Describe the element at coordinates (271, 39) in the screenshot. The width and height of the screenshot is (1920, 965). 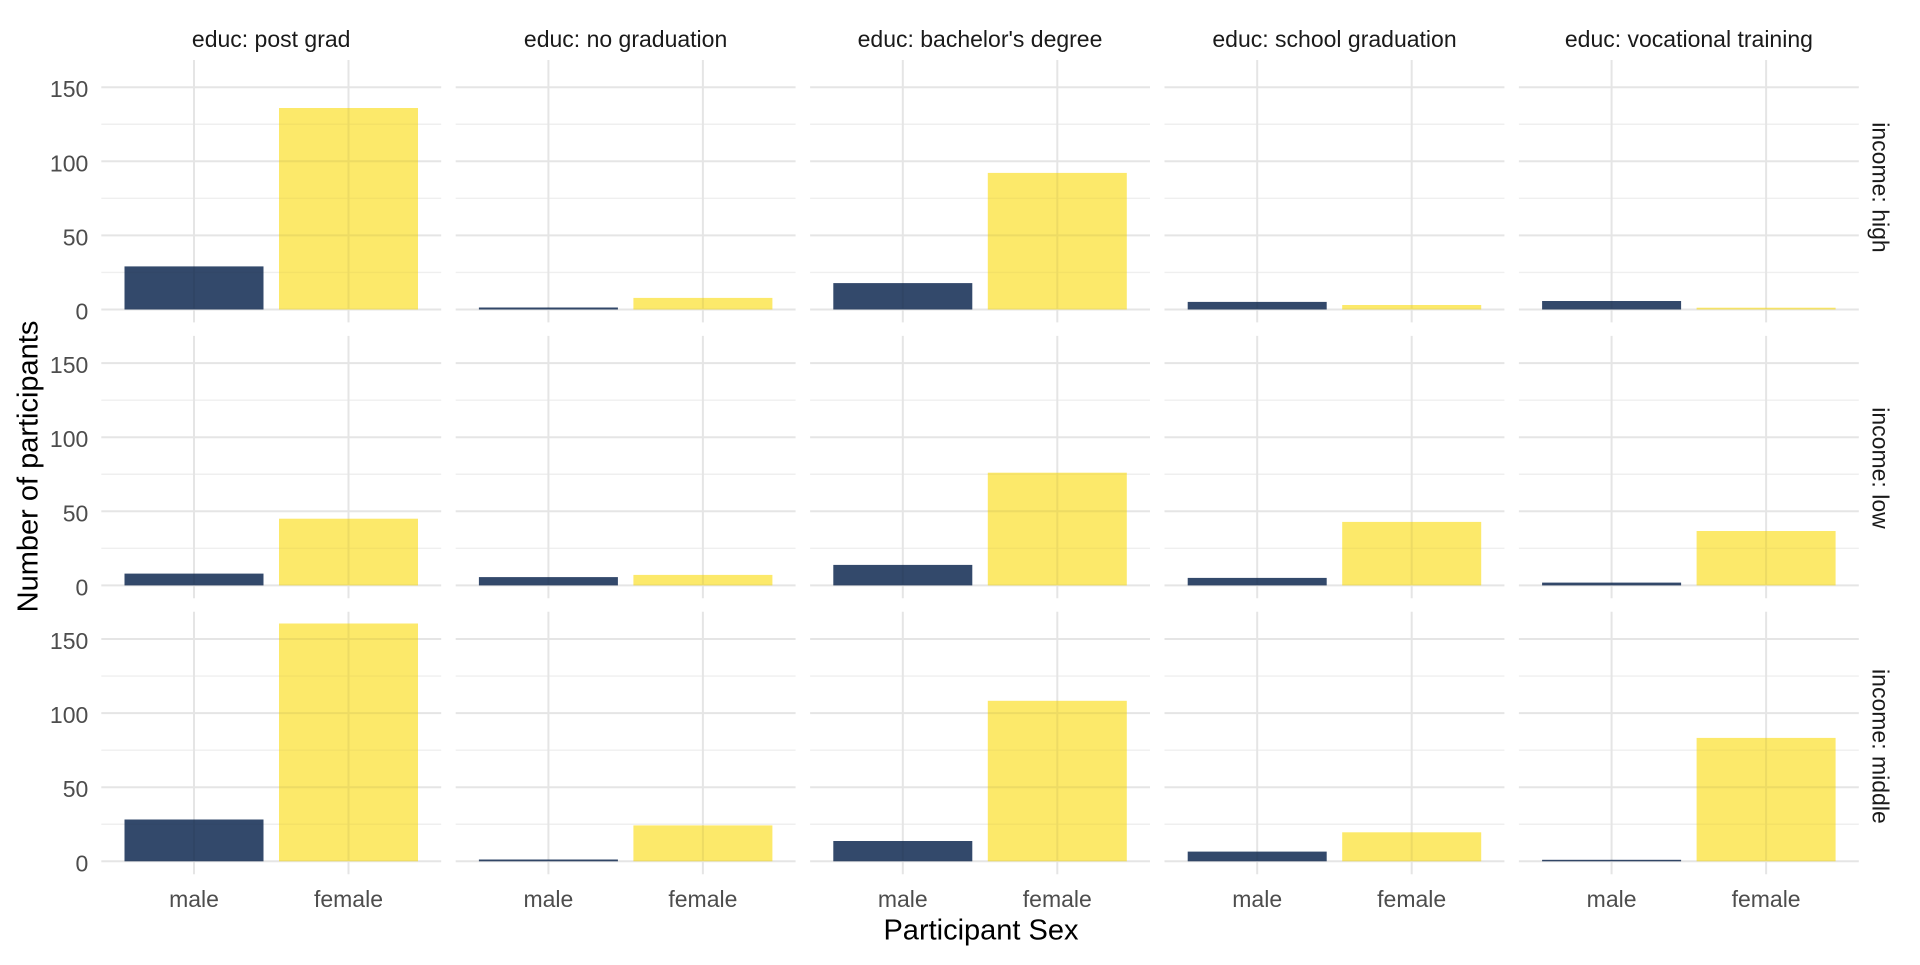
I see `svg-text: educ: post grad` at that location.